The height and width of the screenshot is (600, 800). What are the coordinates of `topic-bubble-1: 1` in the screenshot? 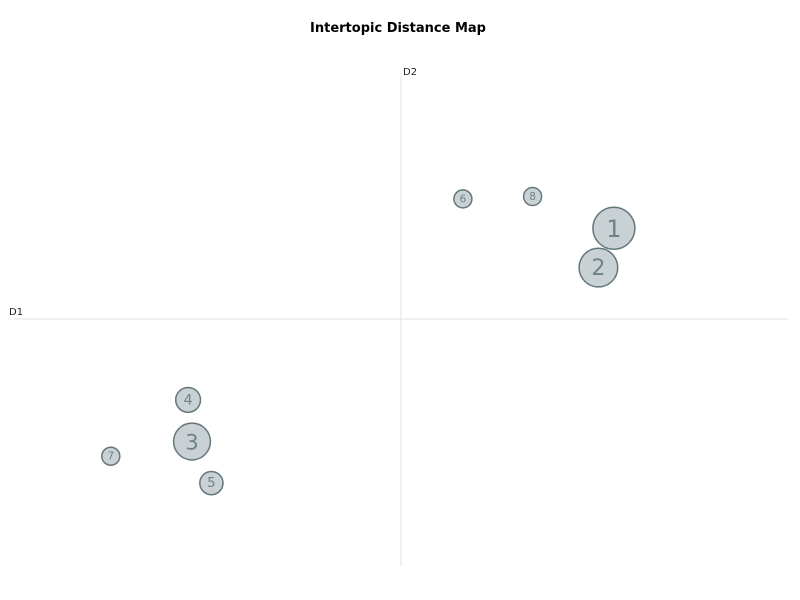 It's located at (614, 228).